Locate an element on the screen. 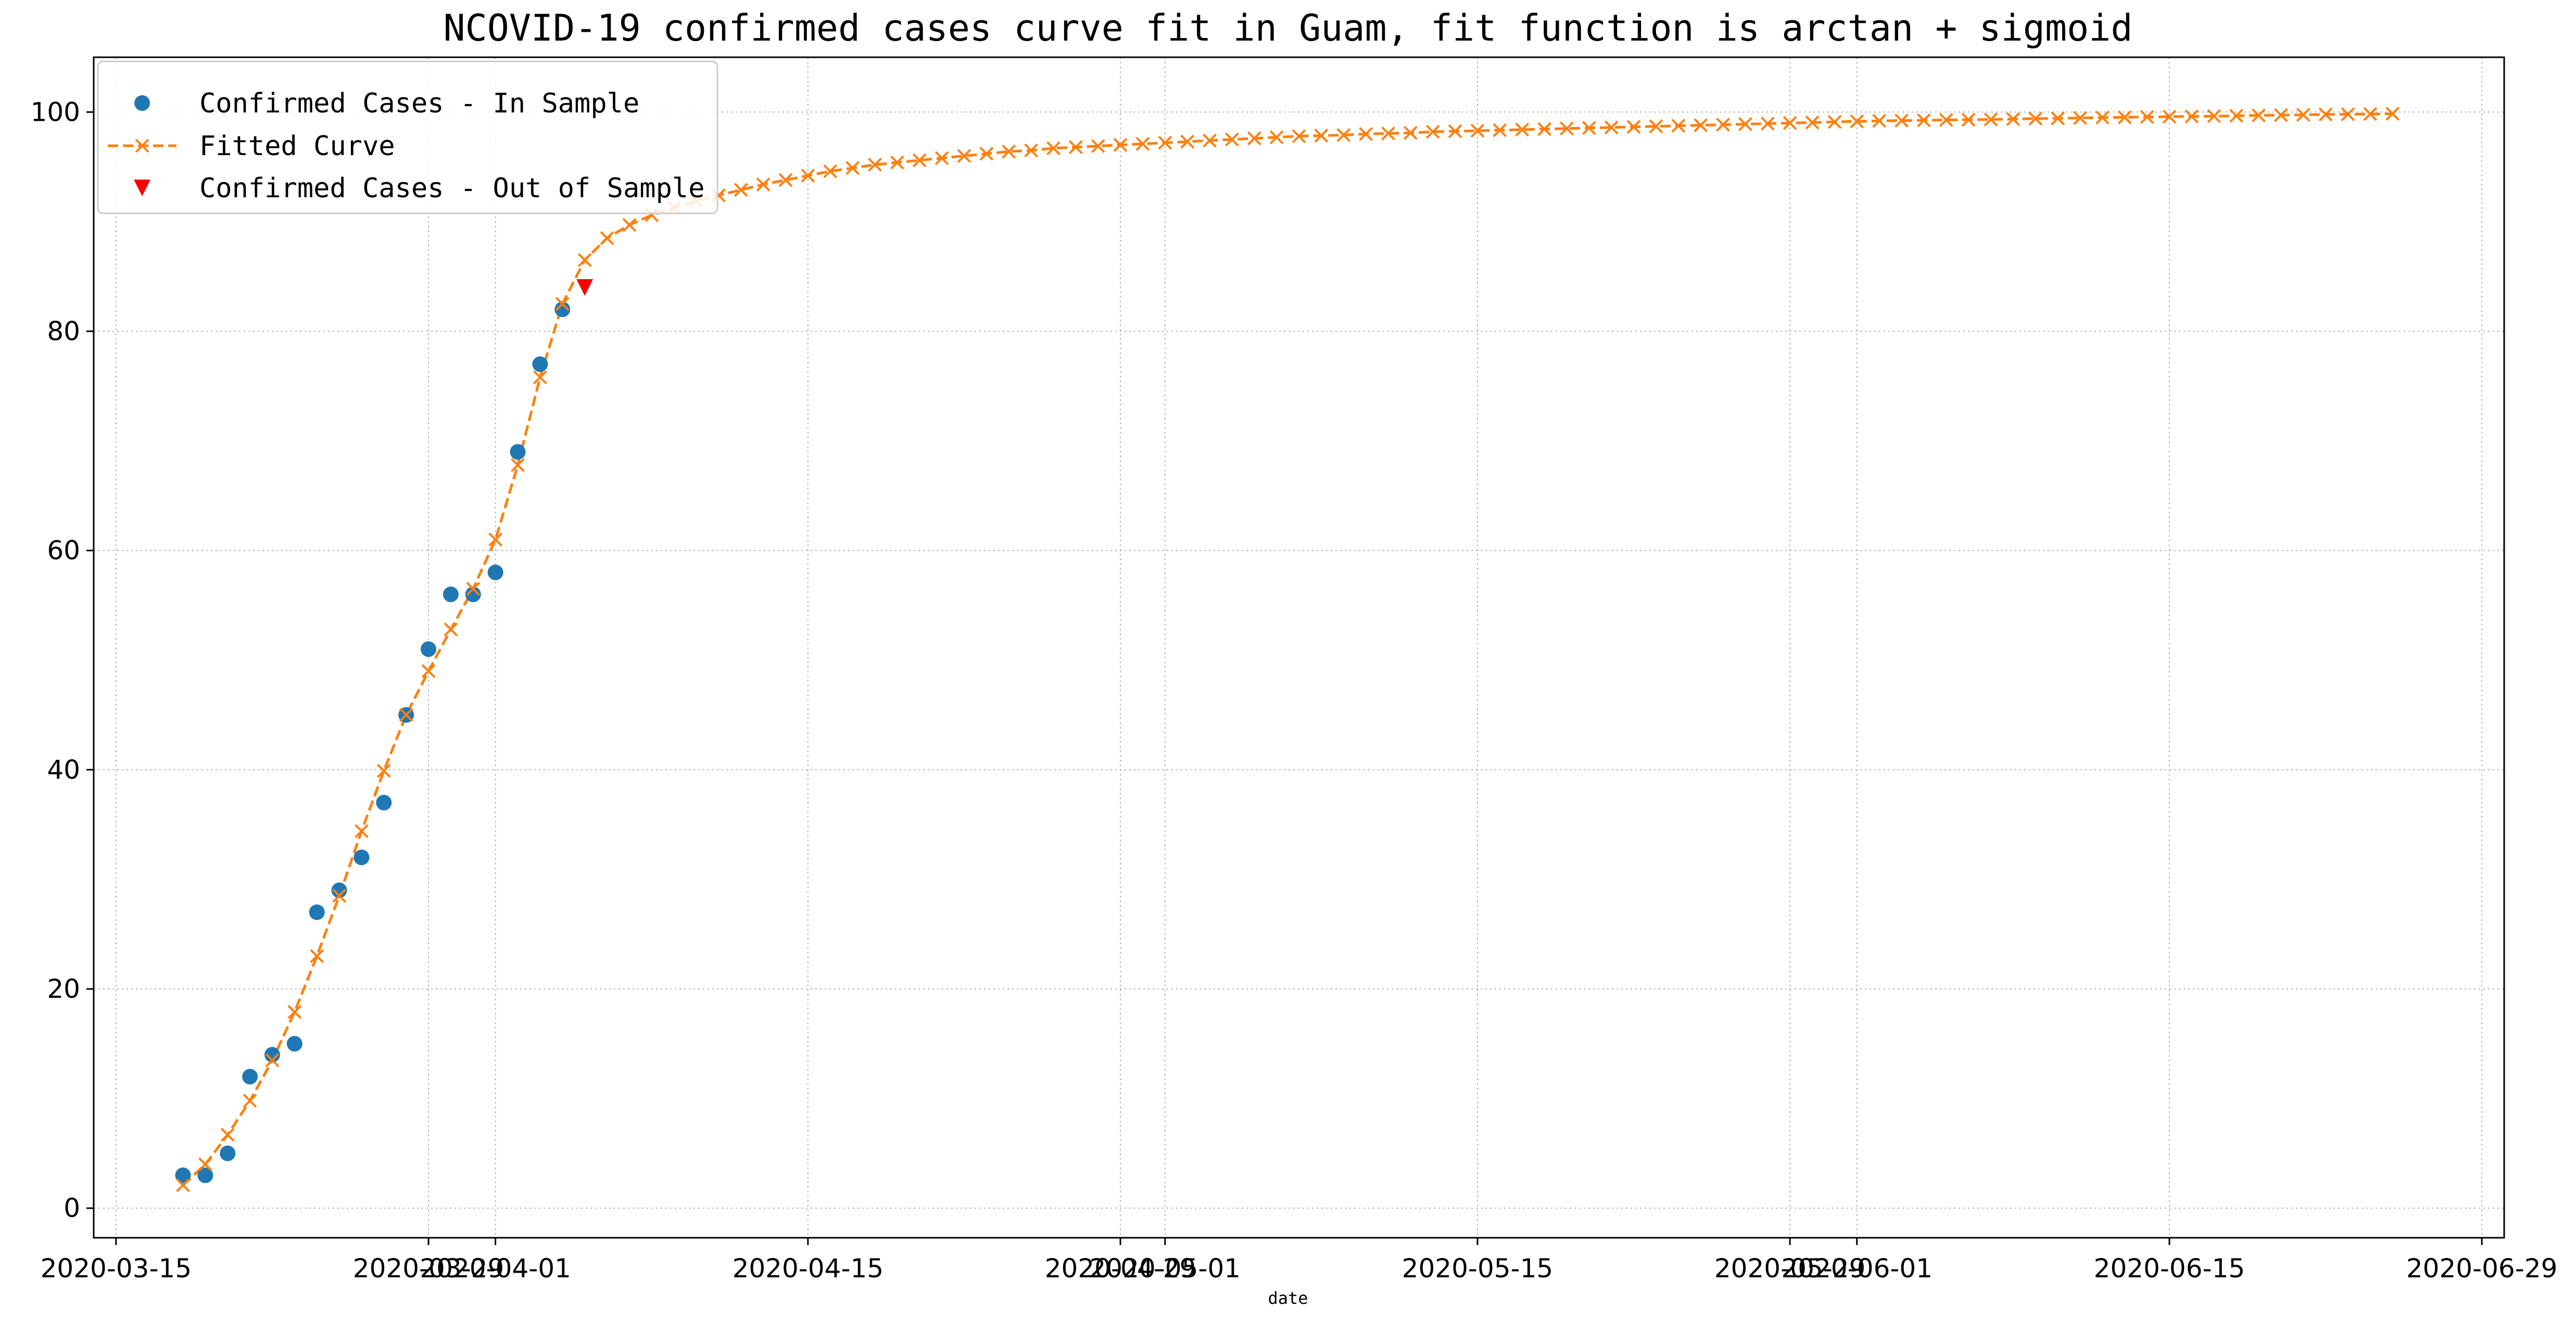  x-tick-label: 2020-06-01 is located at coordinates (1857, 1268).